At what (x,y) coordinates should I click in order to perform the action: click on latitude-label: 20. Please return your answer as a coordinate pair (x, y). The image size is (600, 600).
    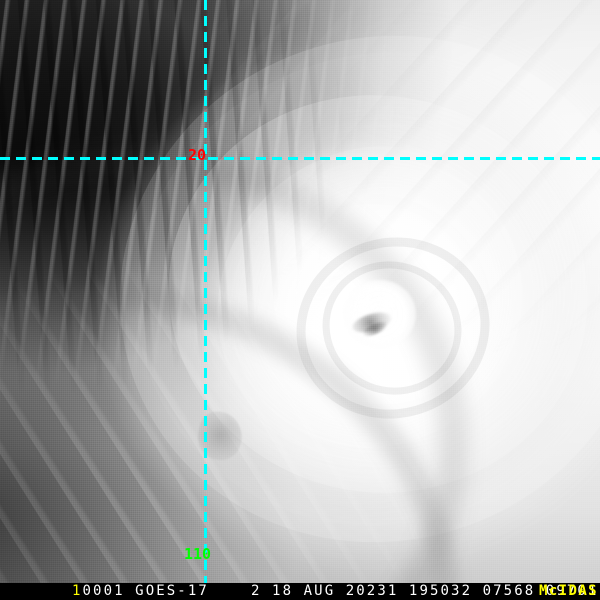
    Looking at the image, I should click on (197, 155).